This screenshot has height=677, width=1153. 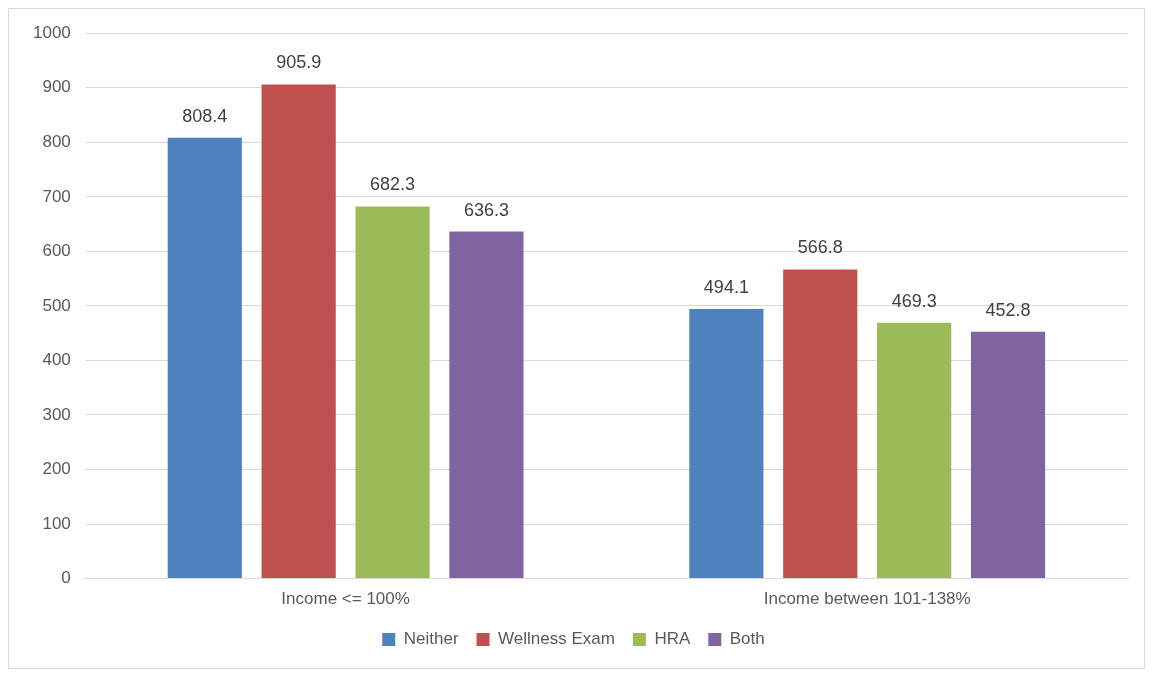 What do you see at coordinates (867, 599) in the screenshot?
I see `x-tick-label: Income between 101-138%` at bounding box center [867, 599].